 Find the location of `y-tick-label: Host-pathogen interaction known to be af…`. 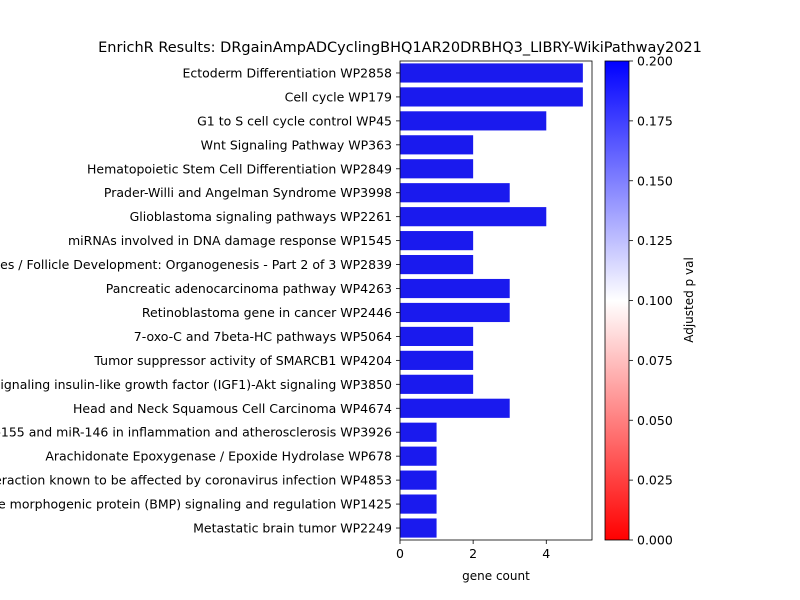

y-tick-label: Host-pathogen interaction known to be af… is located at coordinates (196, 480).